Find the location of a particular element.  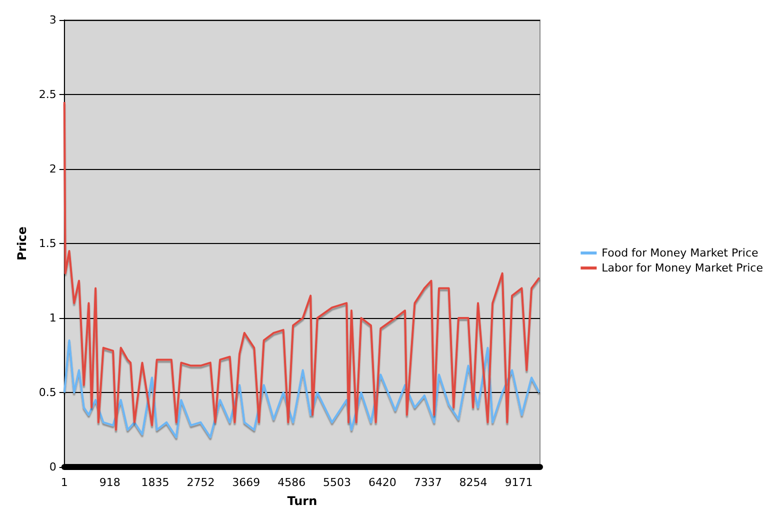

y-tick-label: 2.5 is located at coordinates (47, 94).